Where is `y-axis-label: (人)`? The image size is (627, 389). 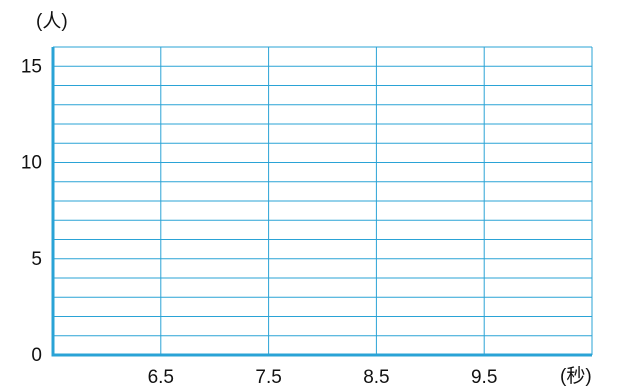
y-axis-label: (人) is located at coordinates (52, 21).